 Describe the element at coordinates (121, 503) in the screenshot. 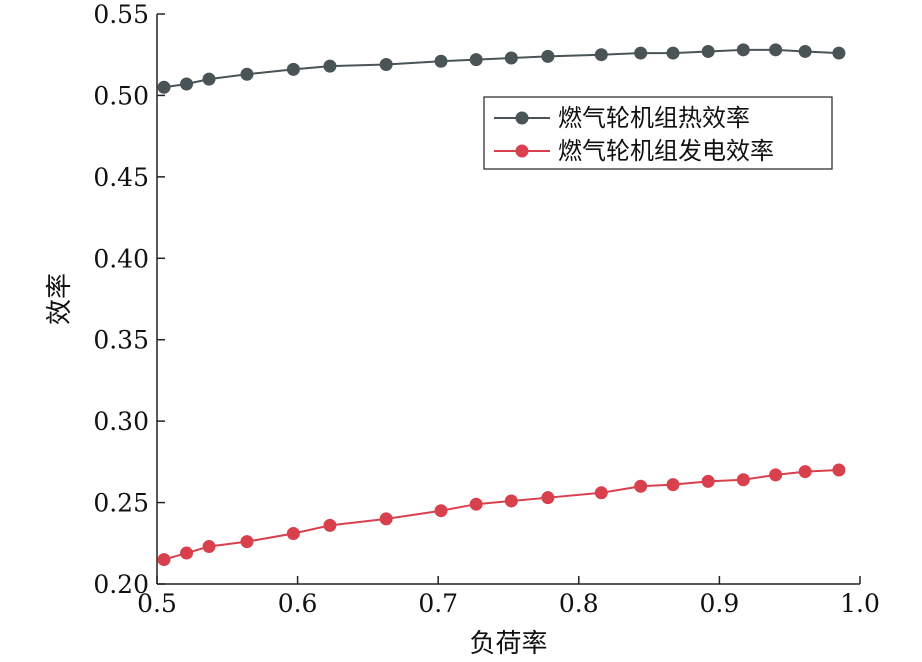

I see `y-tick-label: 0.25` at that location.